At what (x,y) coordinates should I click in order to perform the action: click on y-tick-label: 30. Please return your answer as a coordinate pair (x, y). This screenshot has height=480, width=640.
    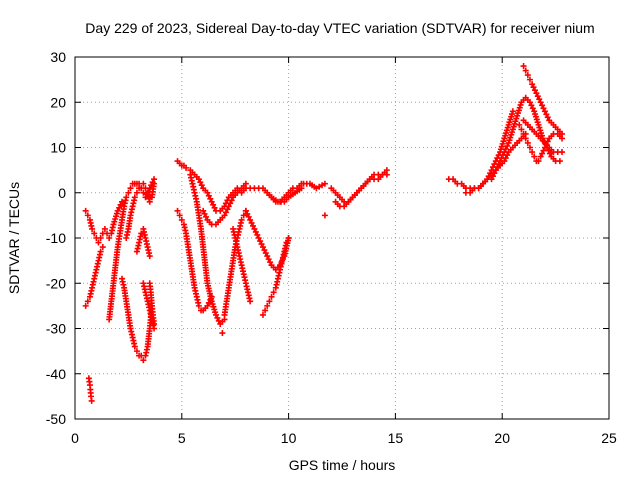
    Looking at the image, I should click on (58, 57).